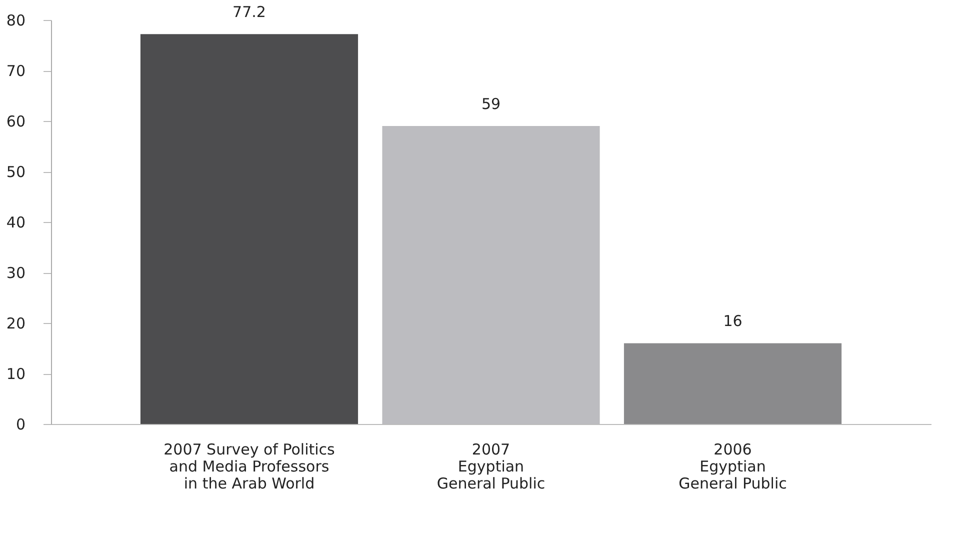 The image size is (965, 541). Describe the element at coordinates (16, 121) in the screenshot. I see `y-tick-label: 60` at that location.